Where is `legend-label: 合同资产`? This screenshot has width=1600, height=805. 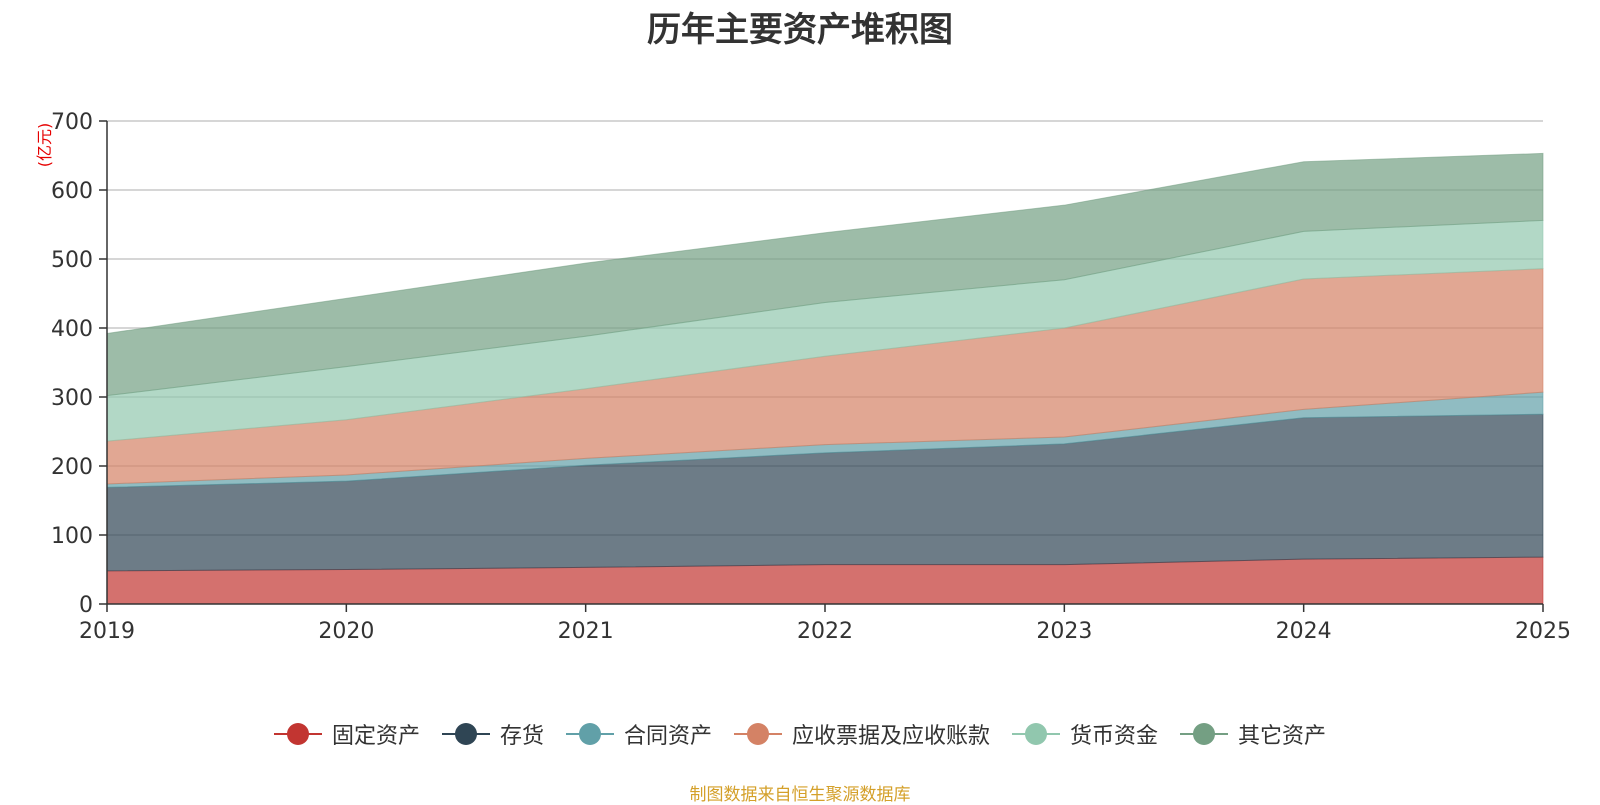
legend-label: 合同资产 is located at coordinates (667, 736).